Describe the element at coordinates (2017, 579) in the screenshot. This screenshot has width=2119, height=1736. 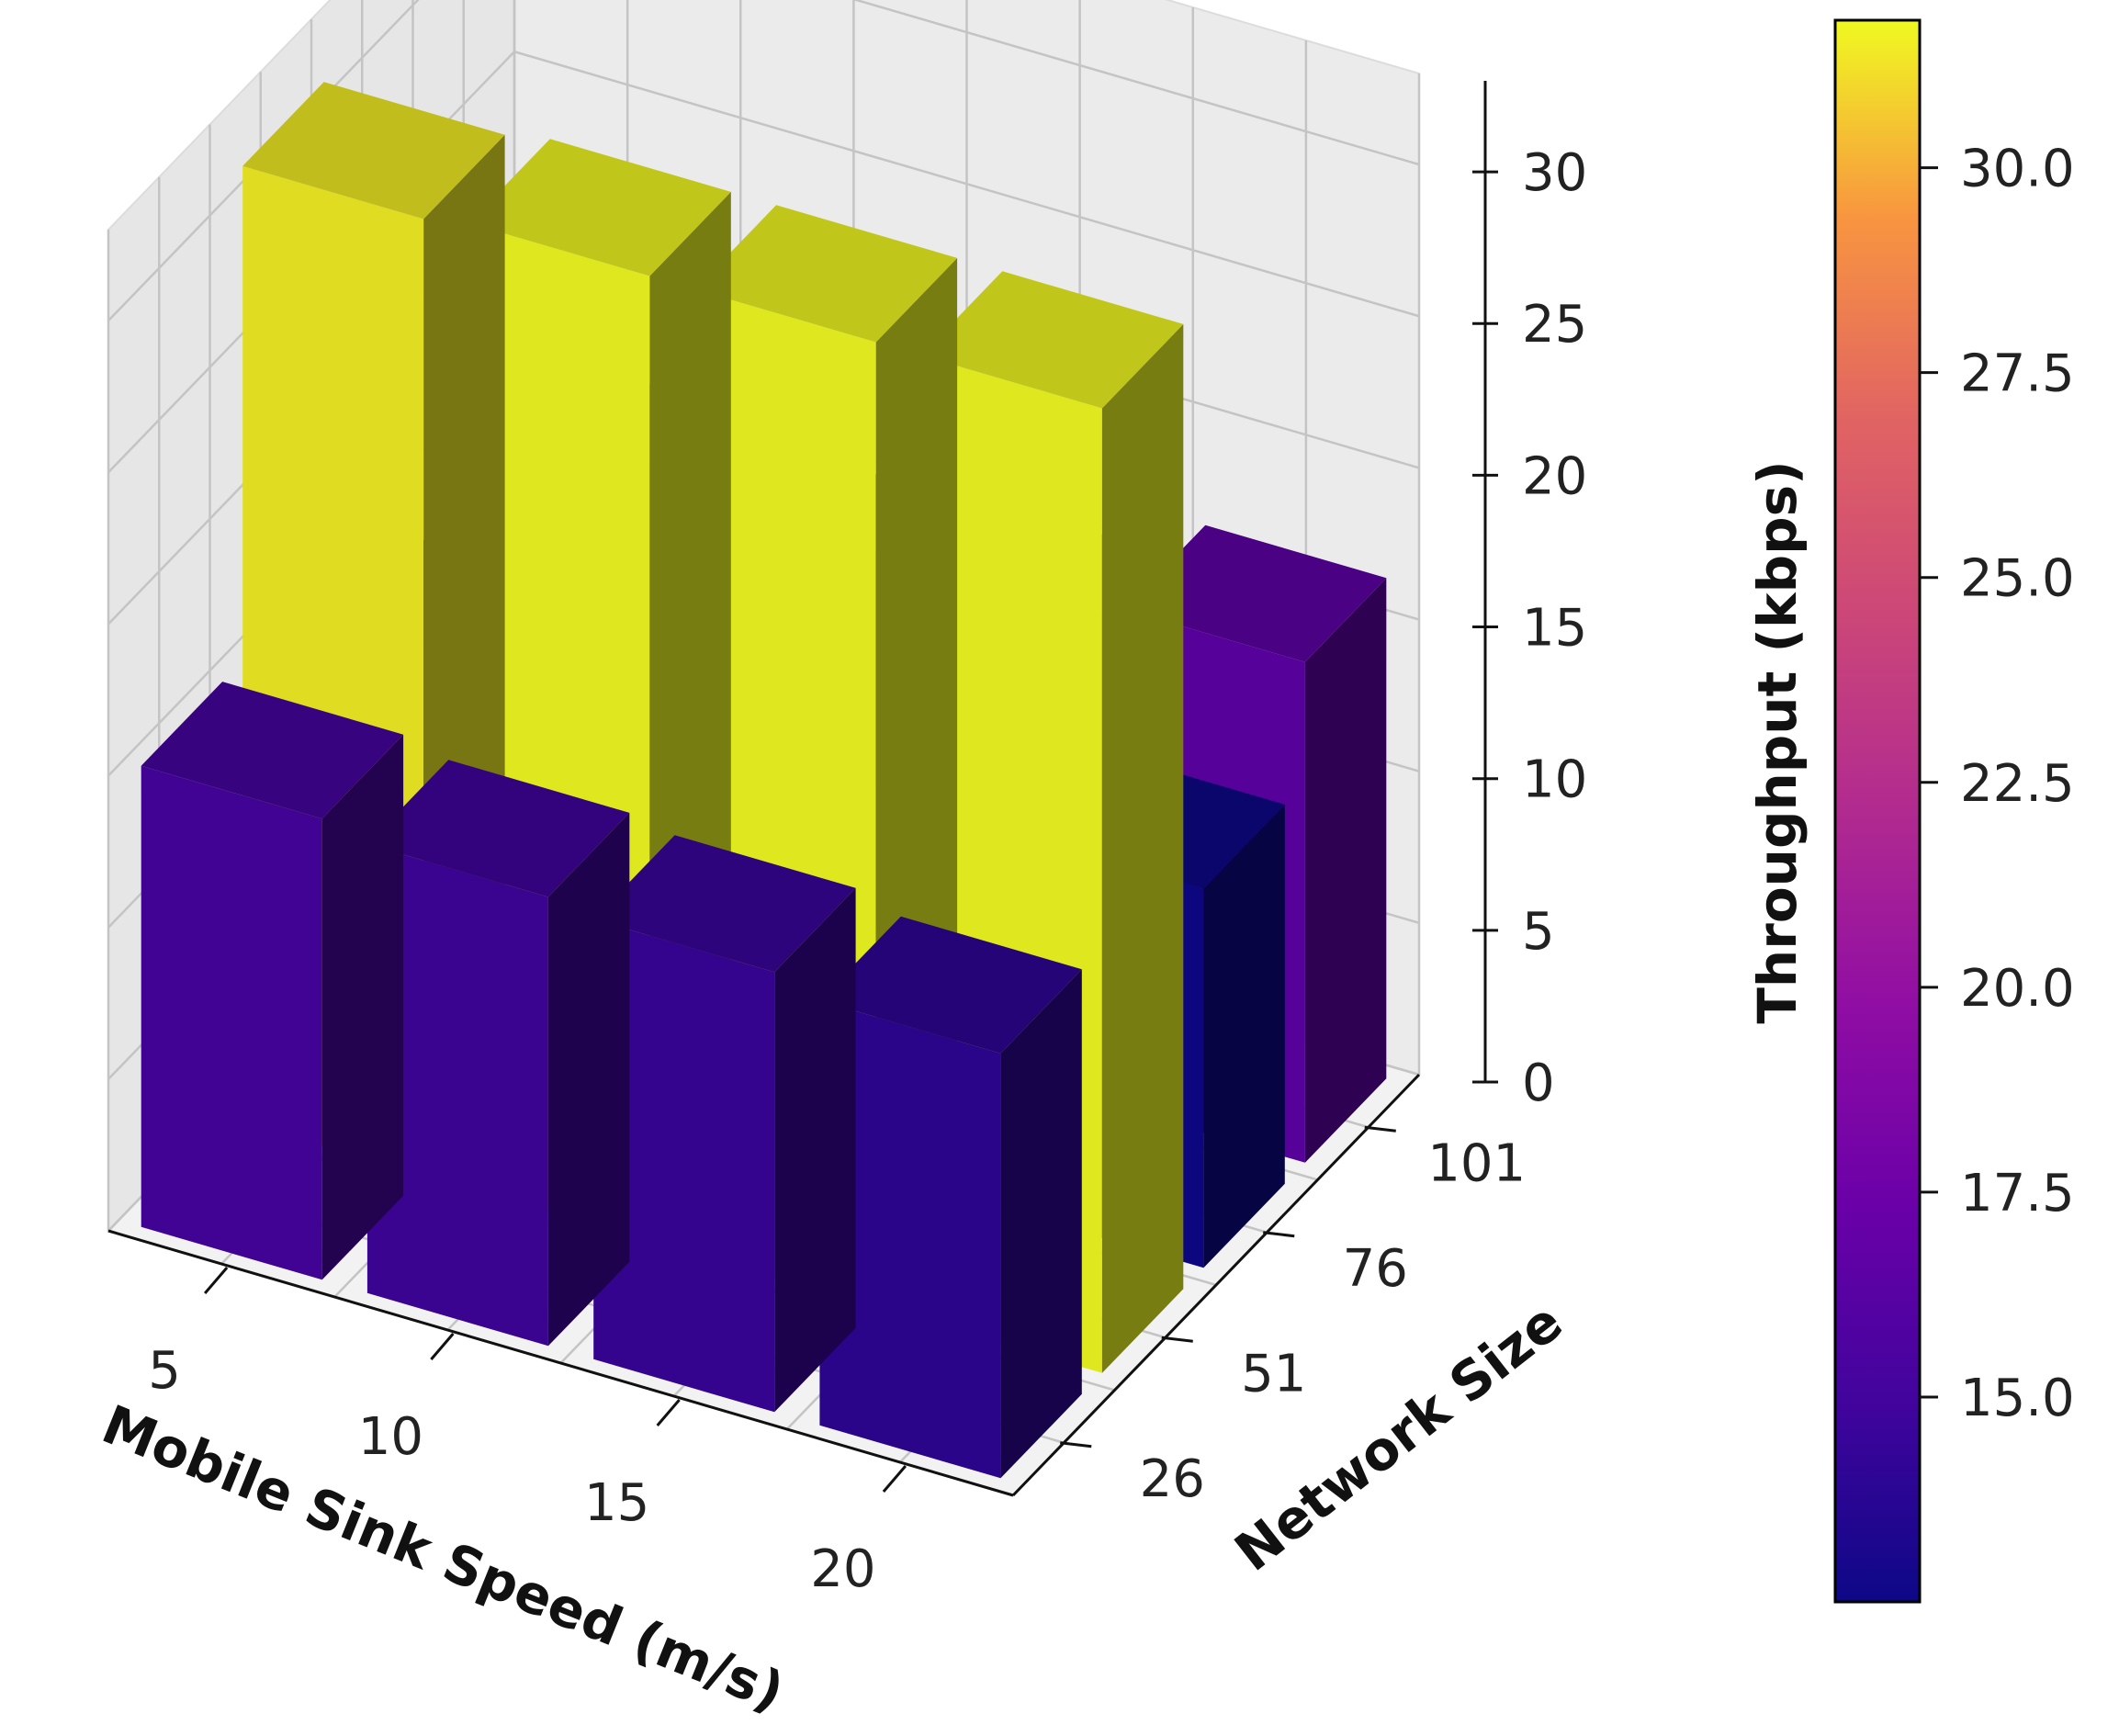
I see `colorbar-tick-label: 25.0` at that location.